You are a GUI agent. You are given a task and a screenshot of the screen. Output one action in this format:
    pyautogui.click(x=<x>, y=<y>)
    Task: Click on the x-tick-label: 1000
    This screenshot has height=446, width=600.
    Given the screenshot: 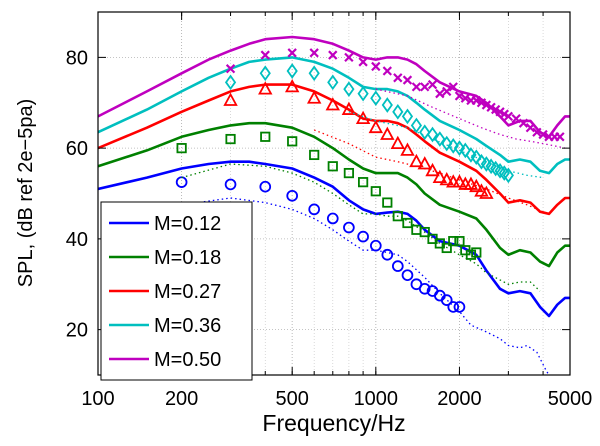 What is the action you would take?
    pyautogui.click(x=376, y=399)
    